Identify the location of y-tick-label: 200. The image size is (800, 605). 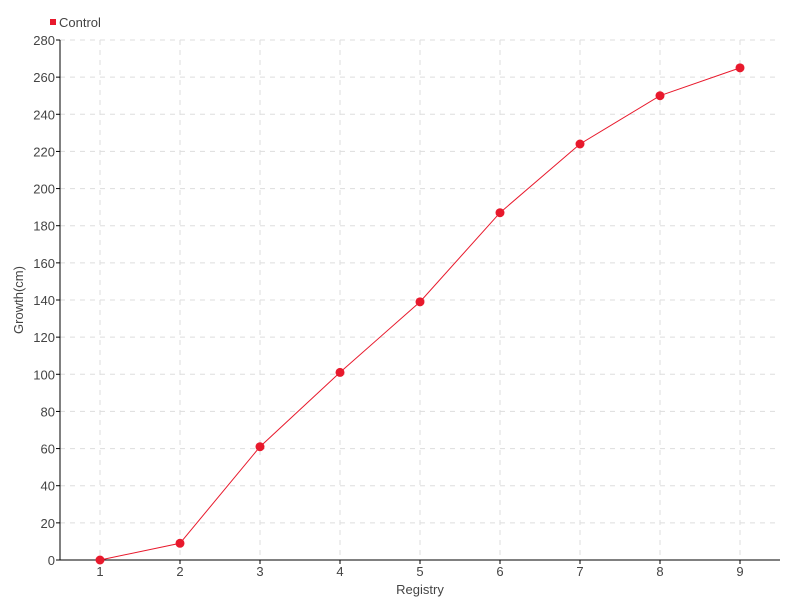
(44, 189).